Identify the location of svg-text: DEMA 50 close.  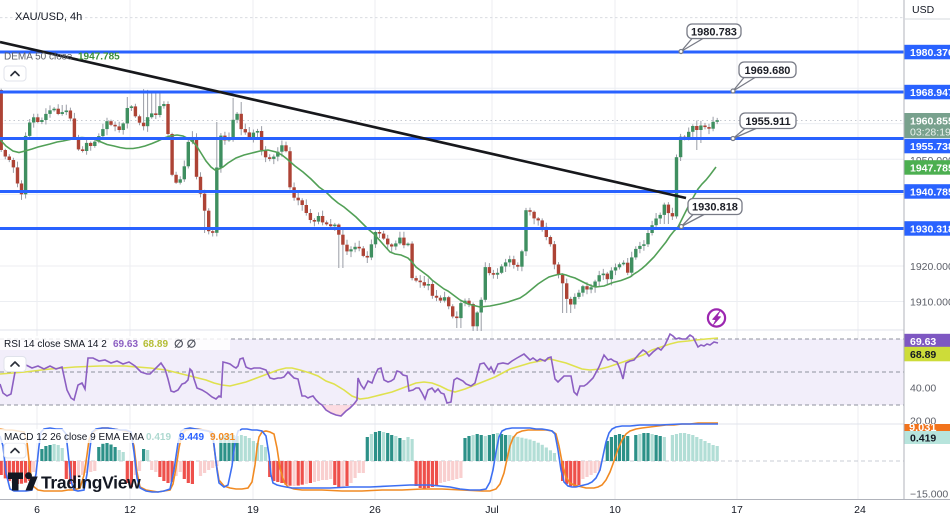
(38, 57).